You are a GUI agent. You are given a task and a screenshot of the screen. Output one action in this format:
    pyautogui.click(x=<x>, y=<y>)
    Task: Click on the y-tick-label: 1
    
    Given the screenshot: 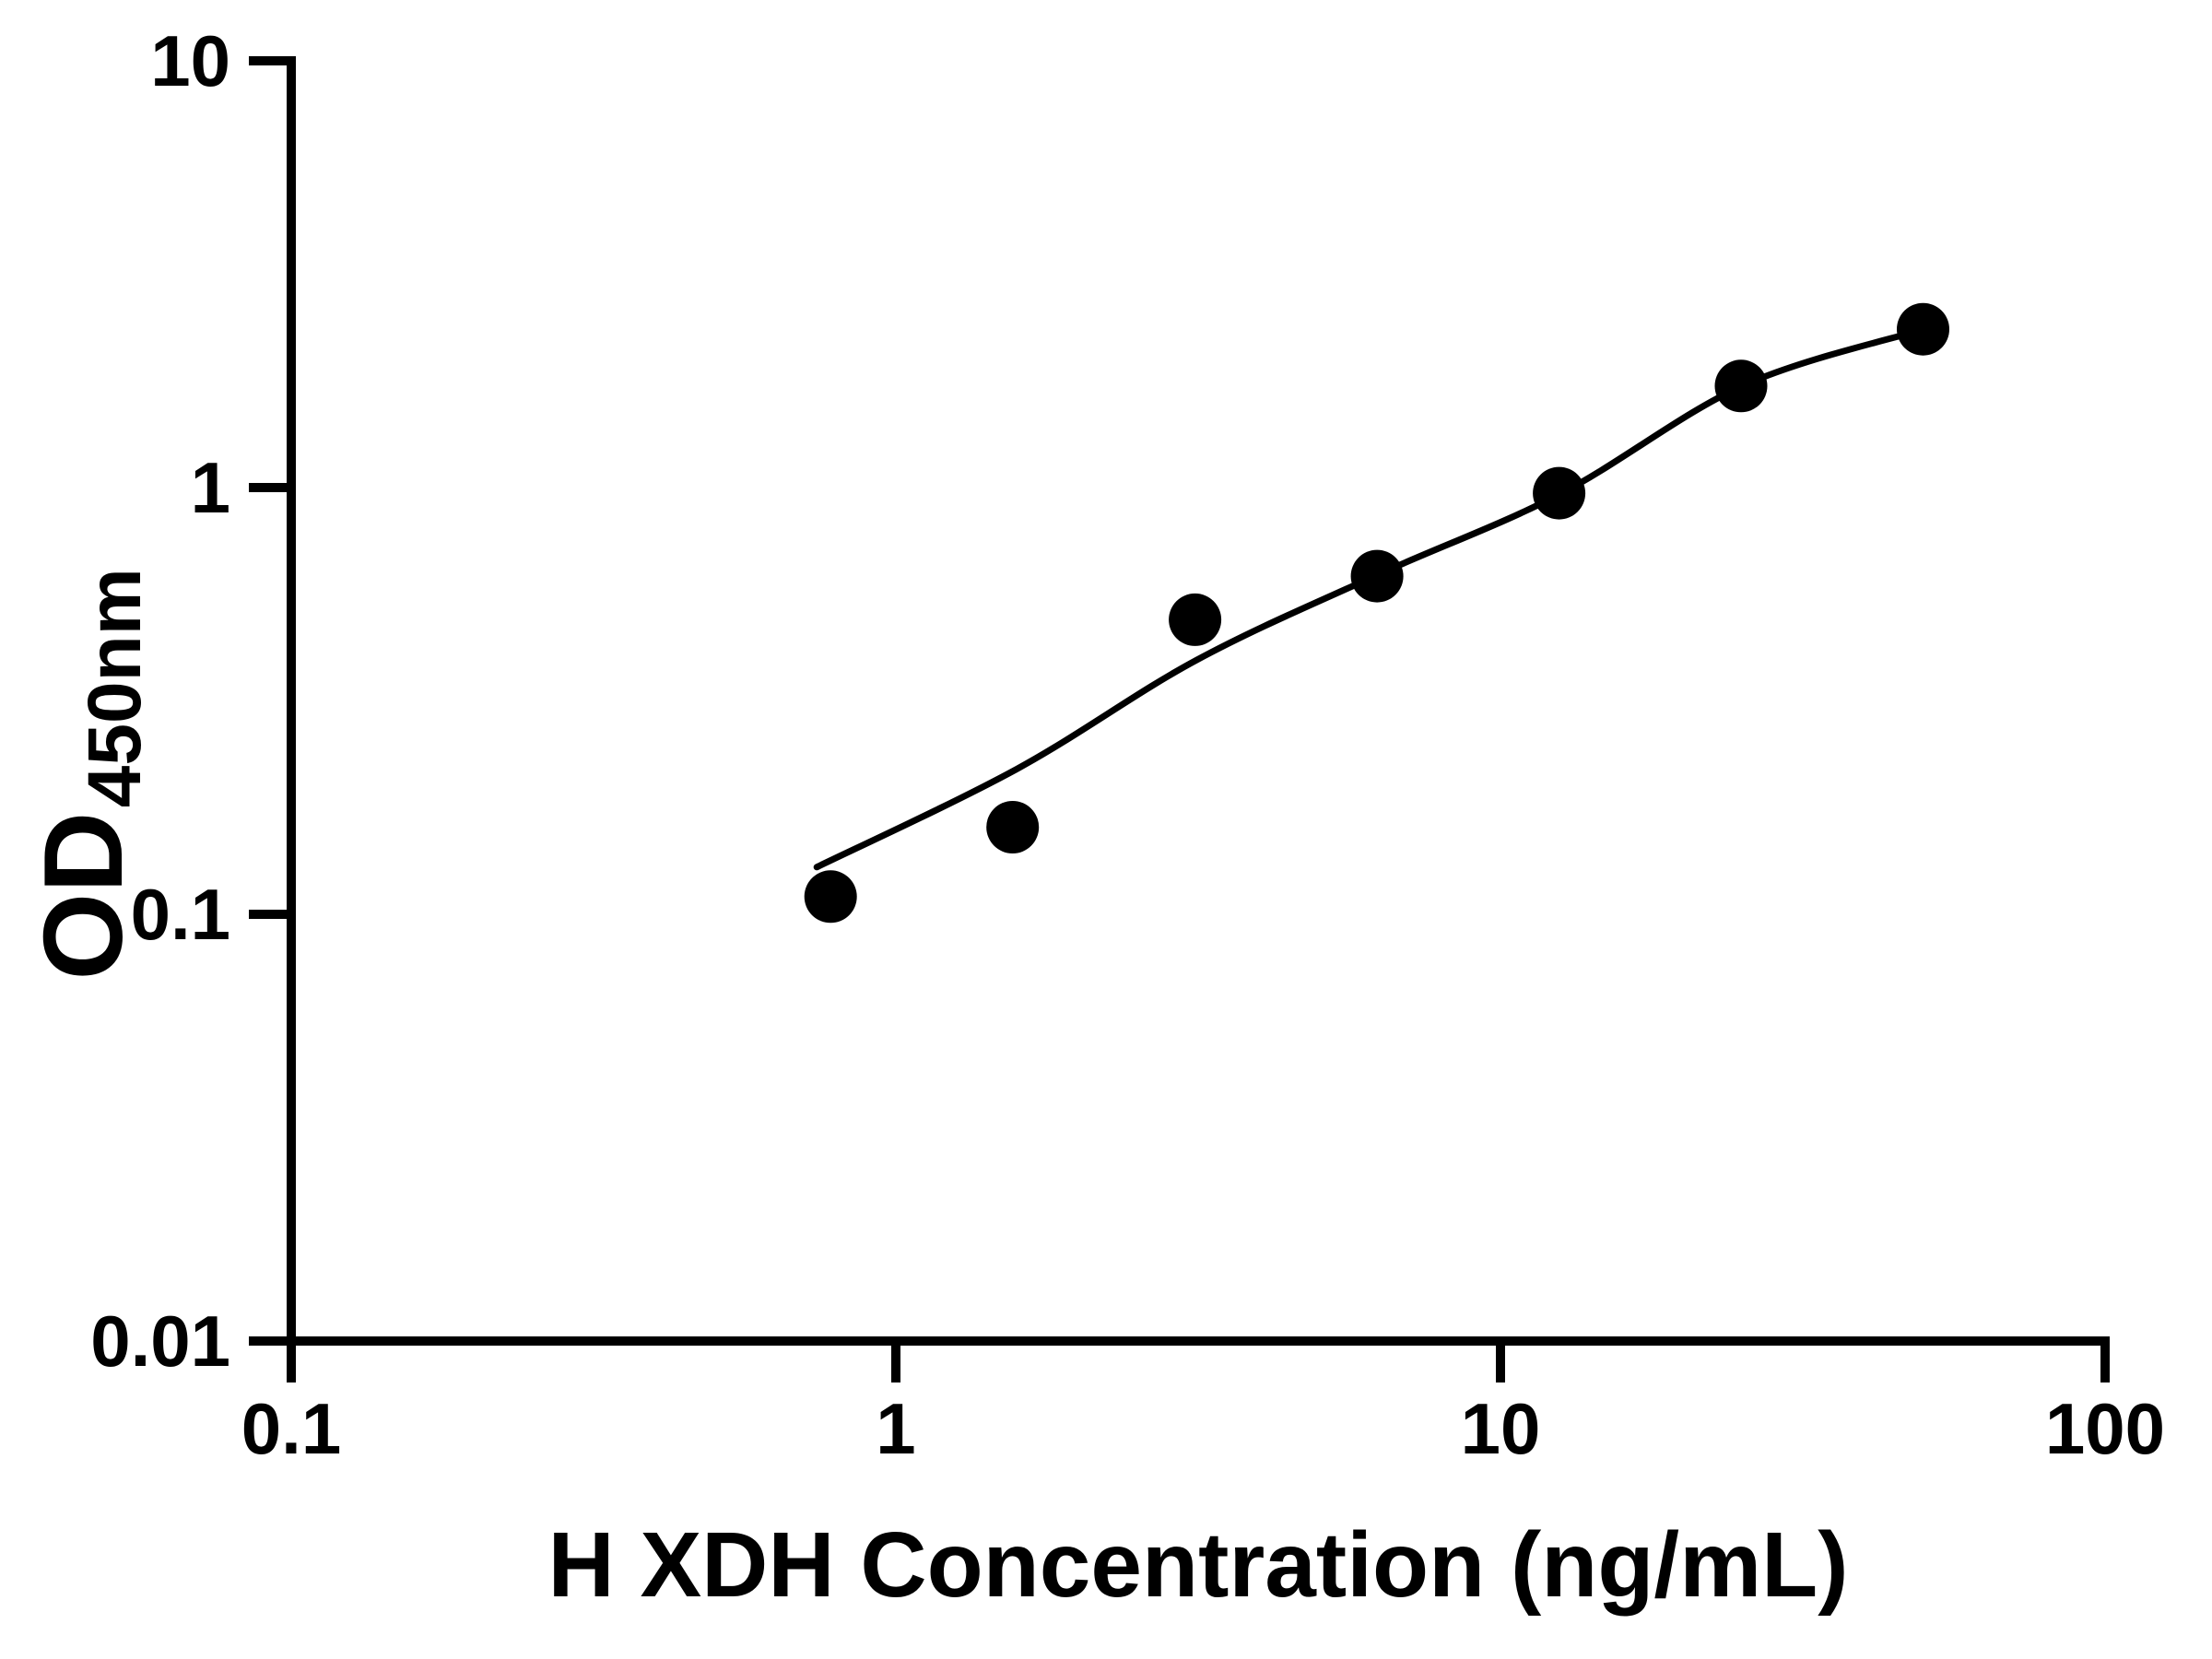 What is the action you would take?
    pyautogui.click(x=210, y=487)
    